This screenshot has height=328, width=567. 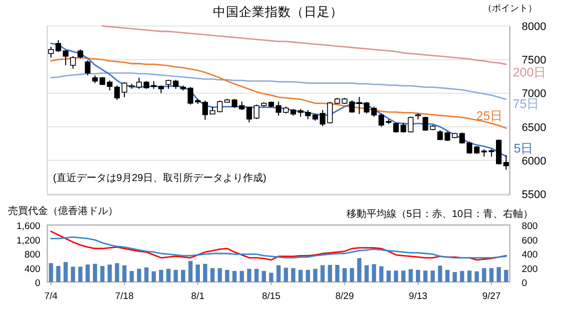 What do you see at coordinates (534, 60) in the screenshot?
I see `y-tick-label: 7500` at bounding box center [534, 60].